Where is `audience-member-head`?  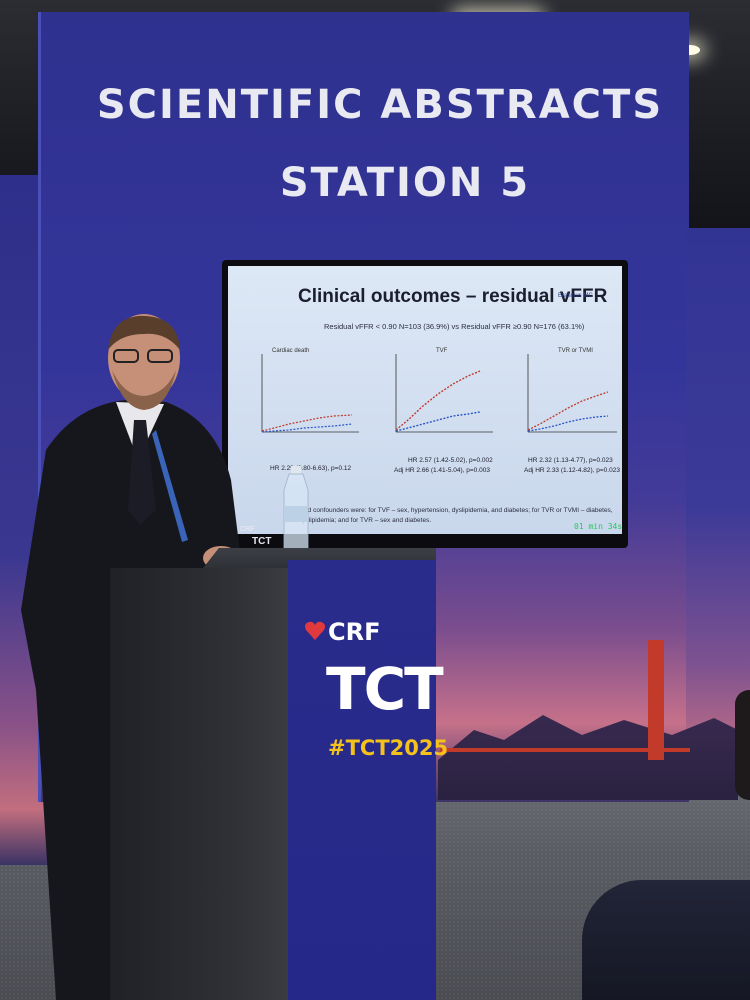 audience-member-head is located at coordinates (742, 745).